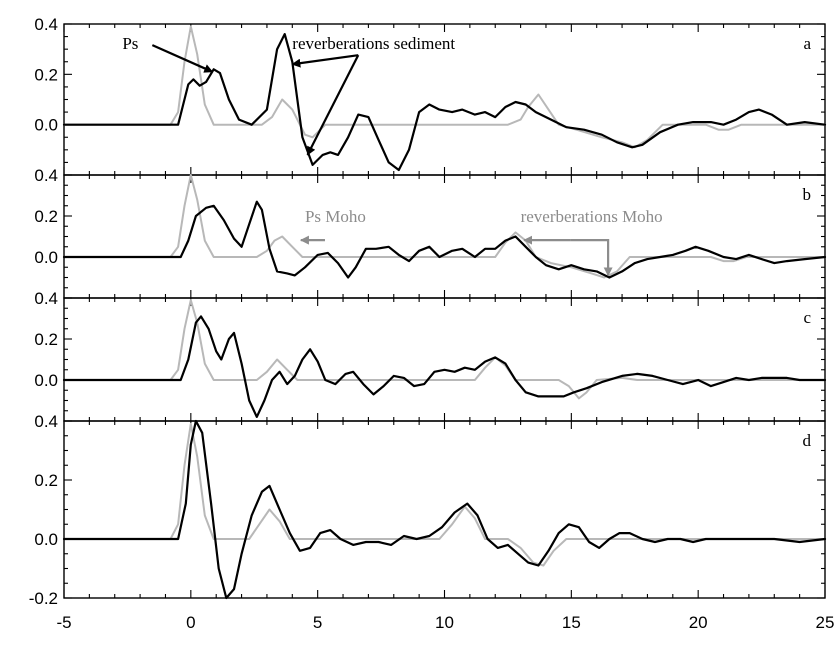 This screenshot has height=666, width=838. Describe the element at coordinates (571, 622) in the screenshot. I see `x-tick-label: 15` at that location.